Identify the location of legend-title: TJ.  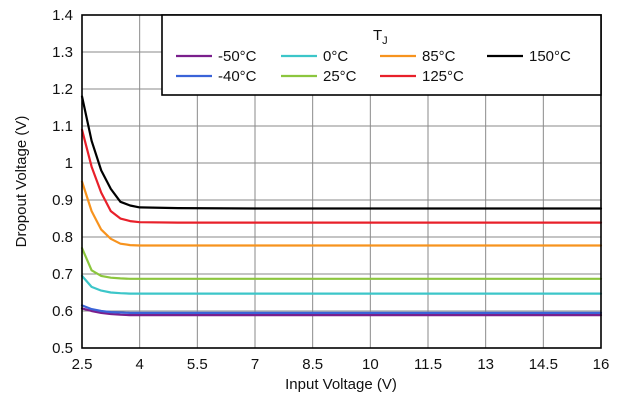
(380, 37).